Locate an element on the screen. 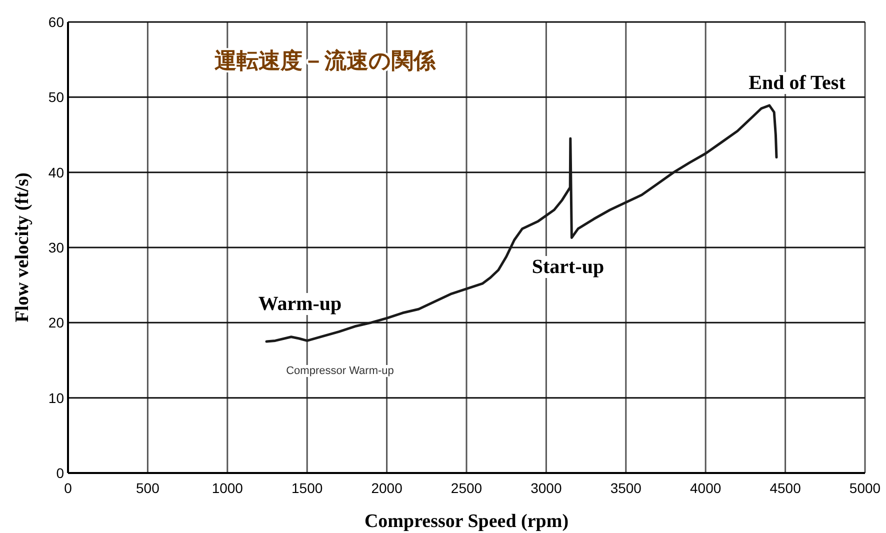  annotation: Compressor Warm-up is located at coordinates (340, 371).